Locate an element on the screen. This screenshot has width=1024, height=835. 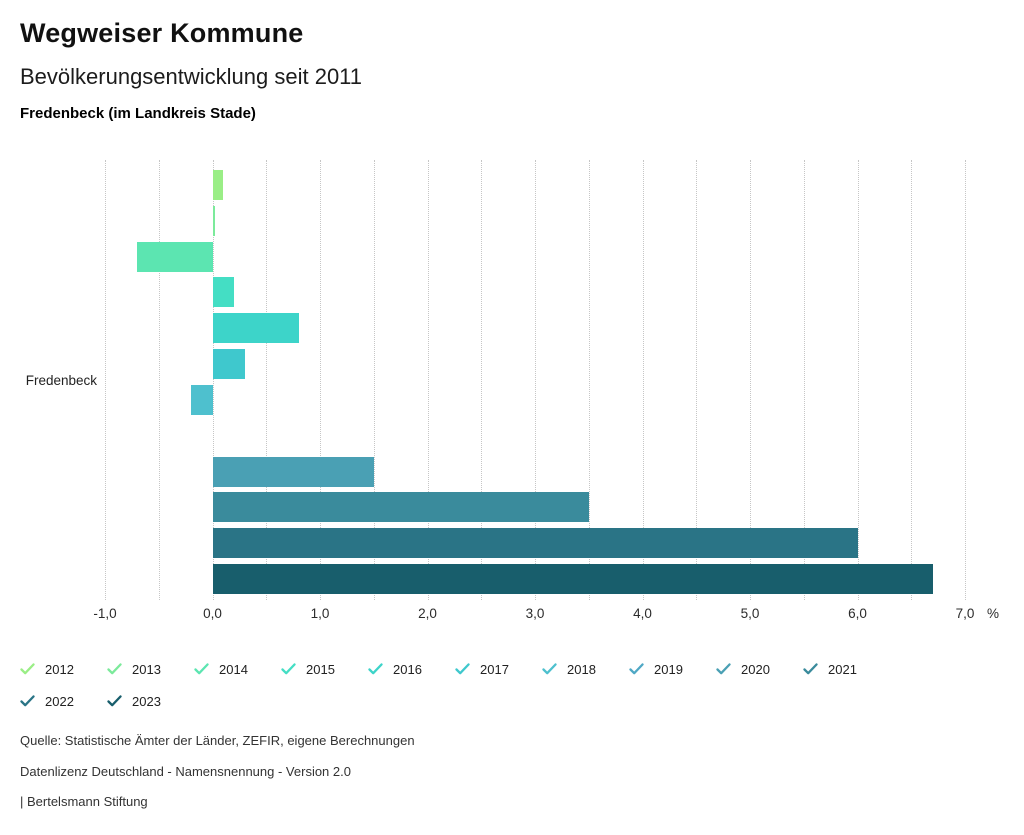
legend-label: 2021 is located at coordinates (842, 669).